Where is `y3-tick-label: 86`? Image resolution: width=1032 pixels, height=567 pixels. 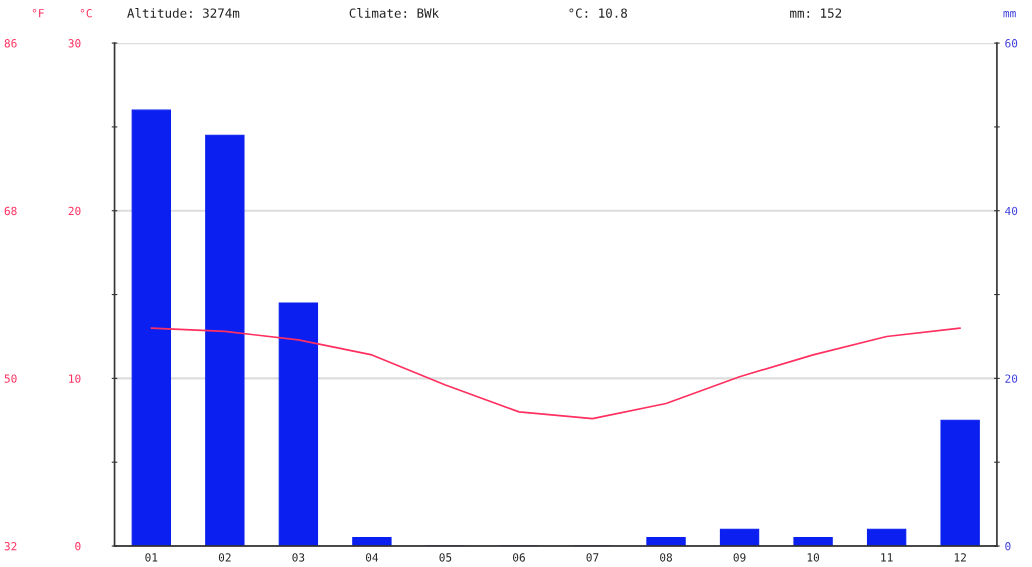
y3-tick-label: 86 is located at coordinates (10, 43).